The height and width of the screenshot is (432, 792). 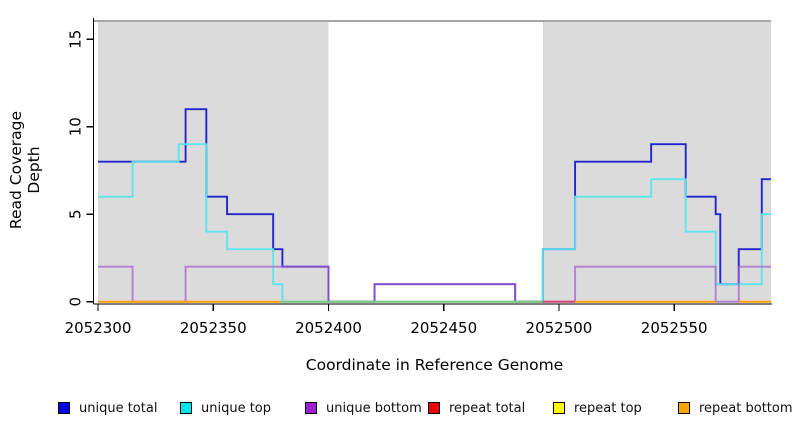 I want to click on repeat-bottom-swatch, so click(x=684, y=408).